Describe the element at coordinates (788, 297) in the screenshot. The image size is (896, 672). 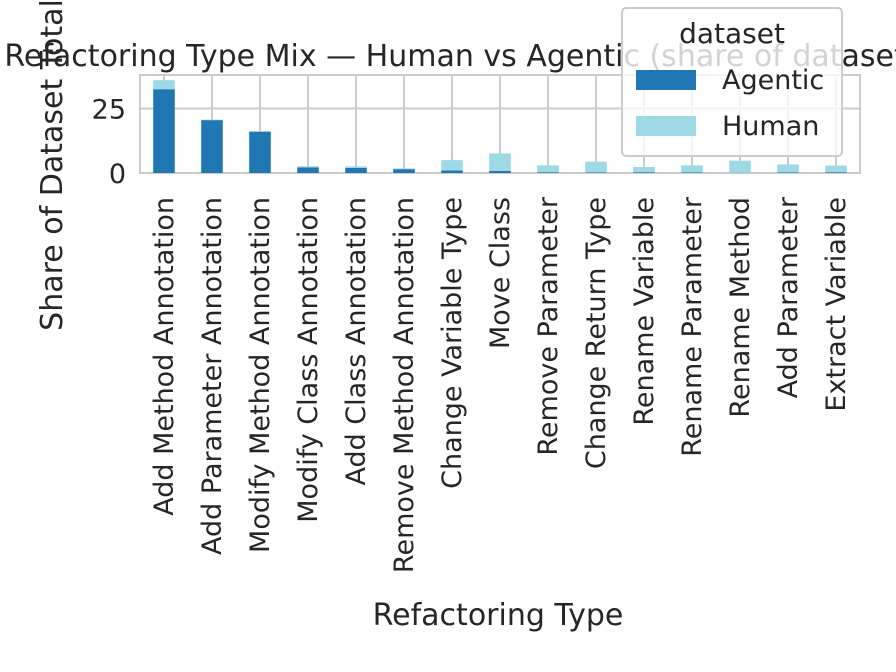
I see `x-tick-label: Add Parameter` at that location.